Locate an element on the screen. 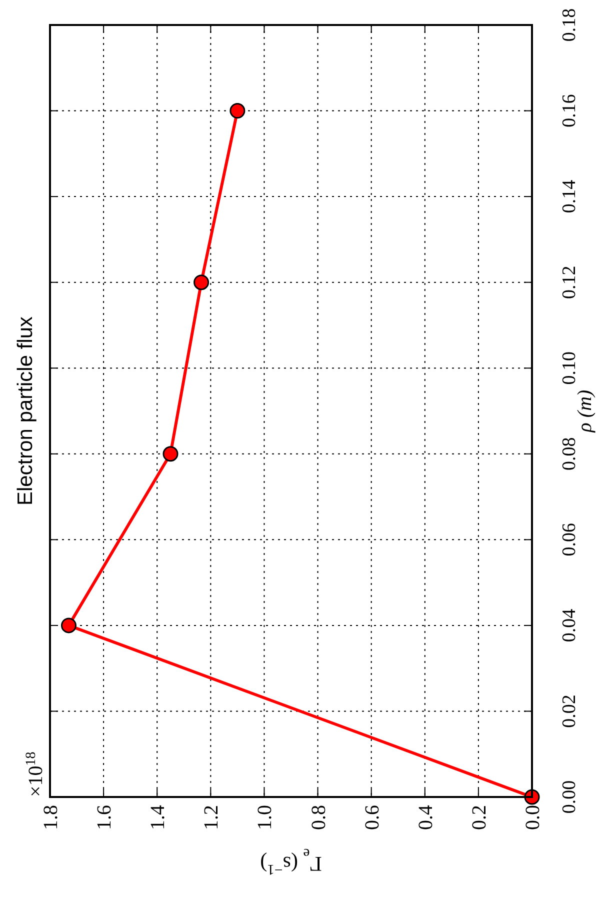 The image size is (600, 898). y-tick-label: 0.04 is located at coordinates (569, 625).